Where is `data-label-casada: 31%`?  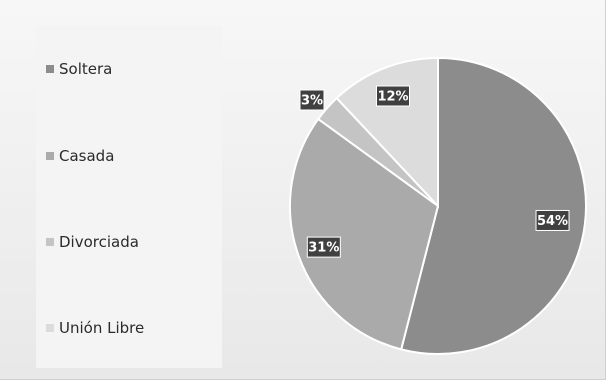
data-label-casada: 31% is located at coordinates (323, 247).